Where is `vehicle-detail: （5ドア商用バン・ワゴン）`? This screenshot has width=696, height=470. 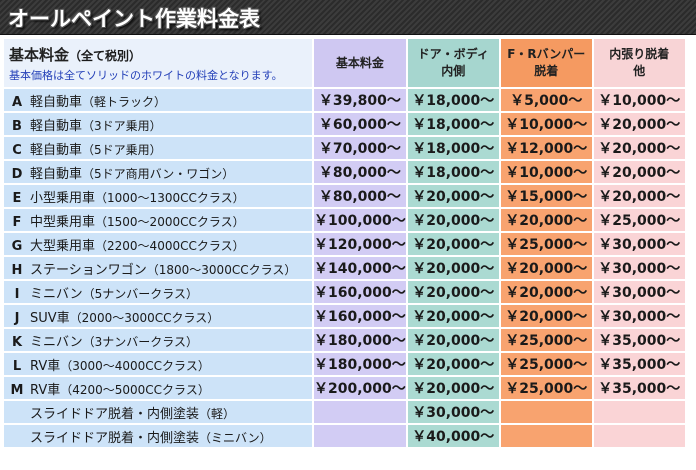
vehicle-detail: （5ドア商用バン・ワゴン） is located at coordinates (158, 173).